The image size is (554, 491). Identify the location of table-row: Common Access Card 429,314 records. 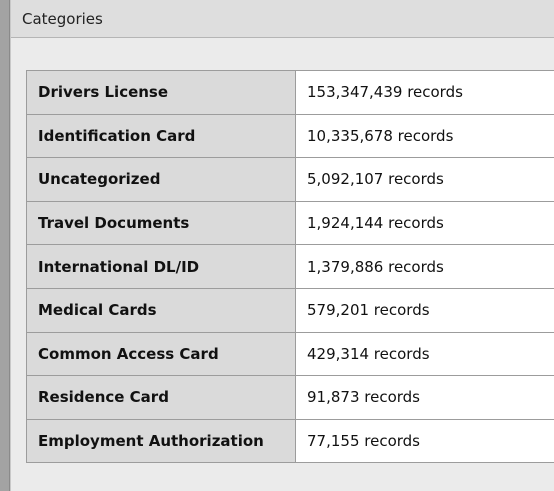
(290, 354).